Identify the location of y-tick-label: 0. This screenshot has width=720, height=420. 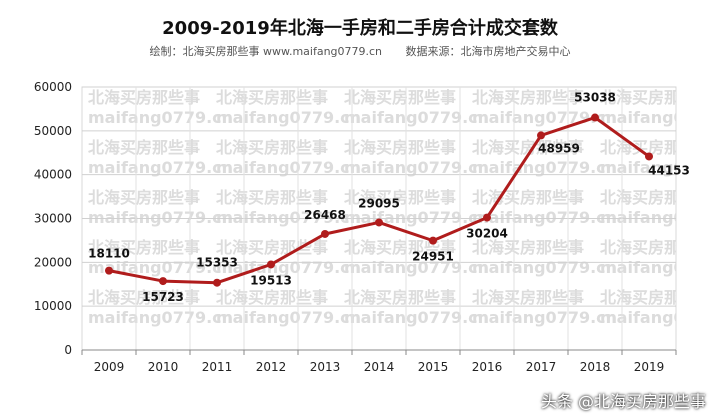
(68, 350).